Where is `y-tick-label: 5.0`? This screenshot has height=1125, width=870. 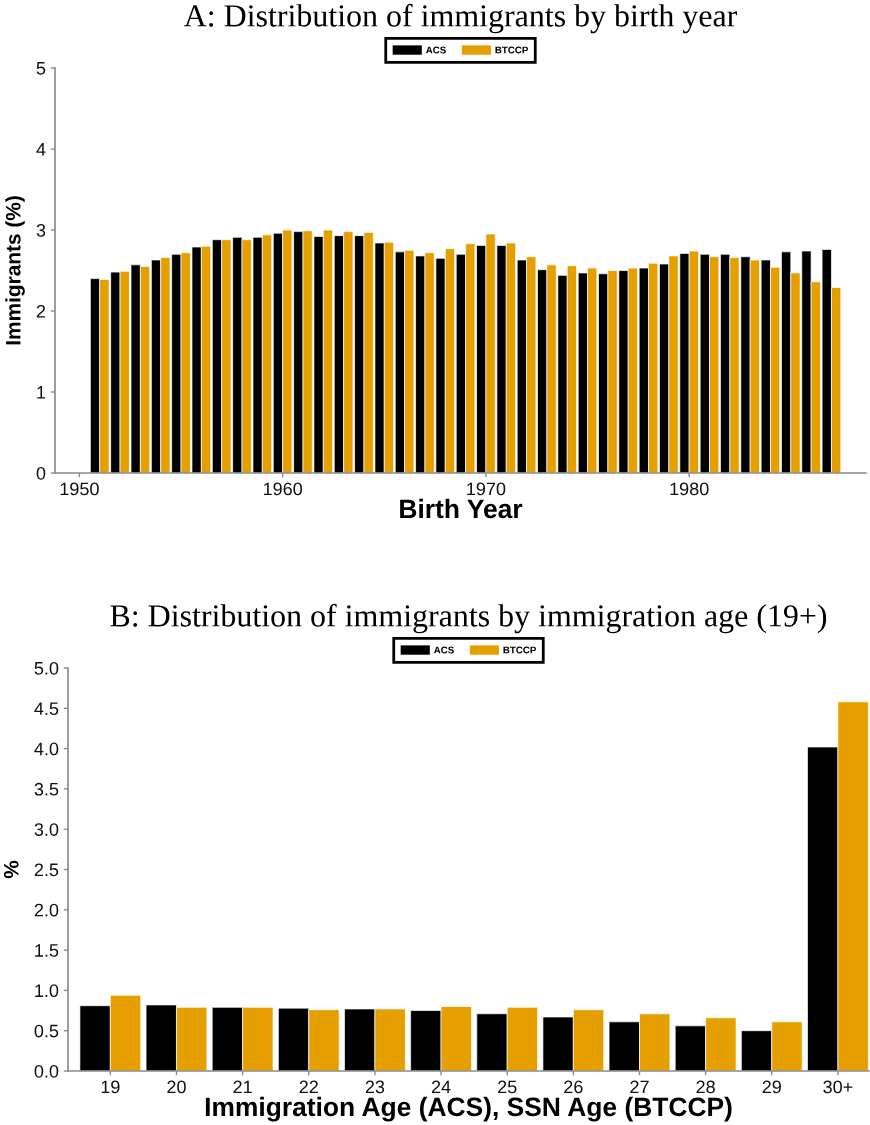
y-tick-label: 5.0 is located at coordinates (46, 668).